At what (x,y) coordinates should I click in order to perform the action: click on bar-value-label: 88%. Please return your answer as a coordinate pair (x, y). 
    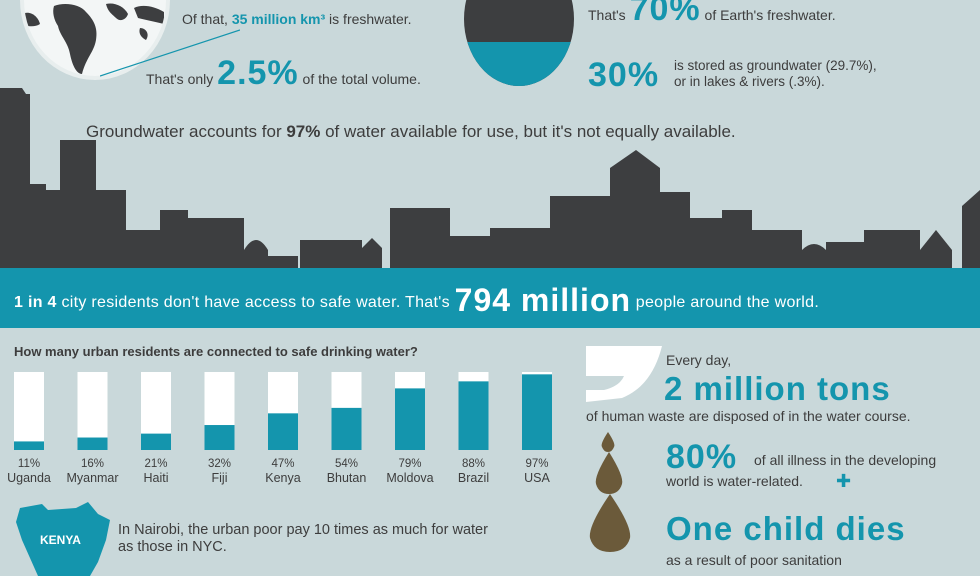
    Looking at the image, I should click on (473, 464).